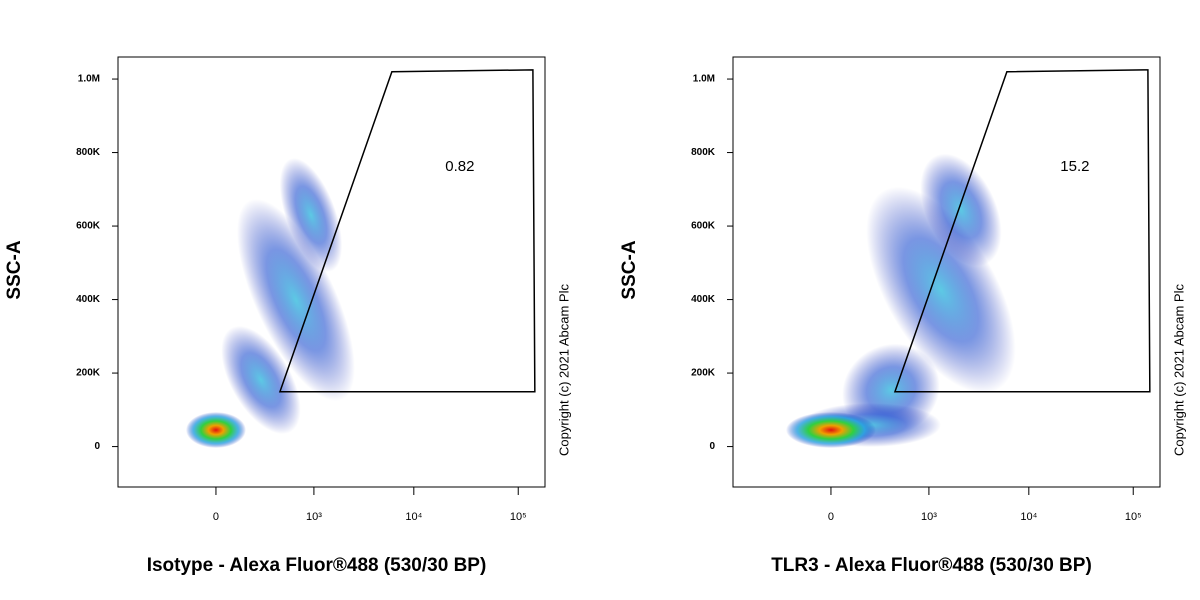 This screenshot has height=600, width=1200. What do you see at coordinates (459, 166) in the screenshot?
I see `gate-value: 0.82` at bounding box center [459, 166].